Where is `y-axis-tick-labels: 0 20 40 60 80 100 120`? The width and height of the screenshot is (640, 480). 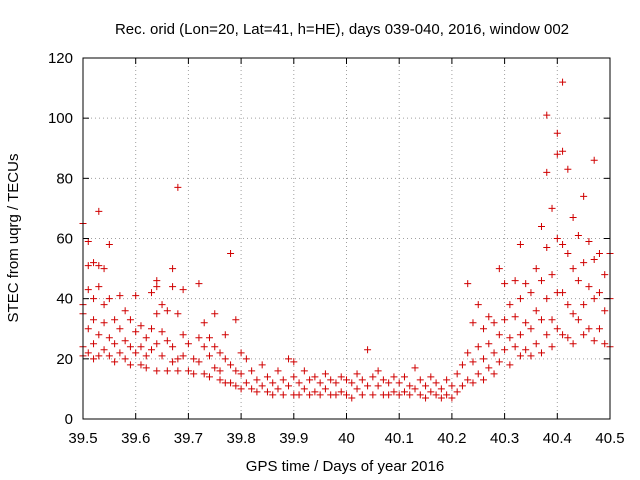
y-axis-tick-labels: 0 20 40 60 80 100 120 is located at coordinates (60, 239).